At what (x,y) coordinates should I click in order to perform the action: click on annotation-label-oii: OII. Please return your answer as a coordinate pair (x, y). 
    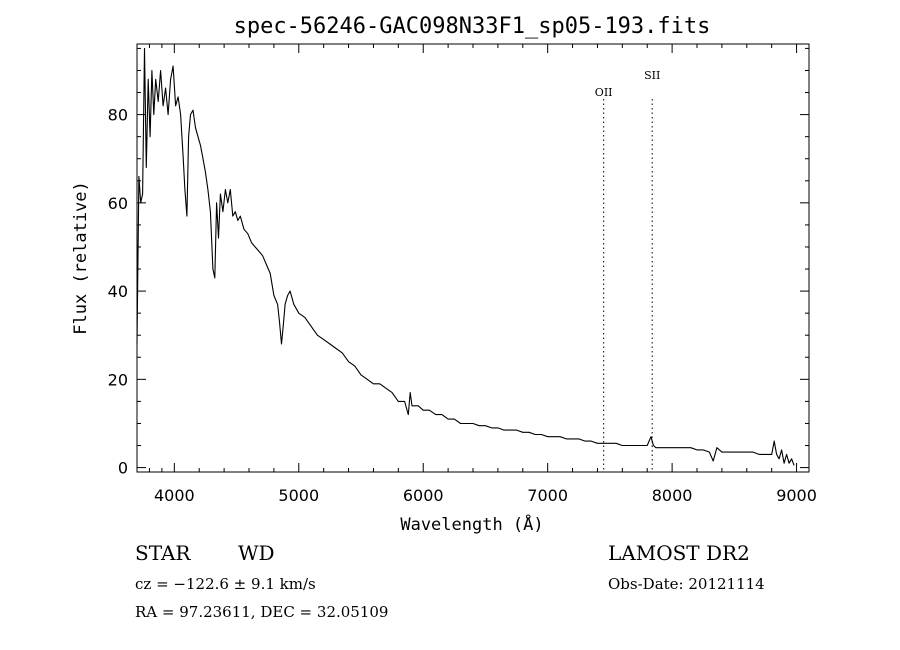
    Looking at the image, I should click on (604, 92).